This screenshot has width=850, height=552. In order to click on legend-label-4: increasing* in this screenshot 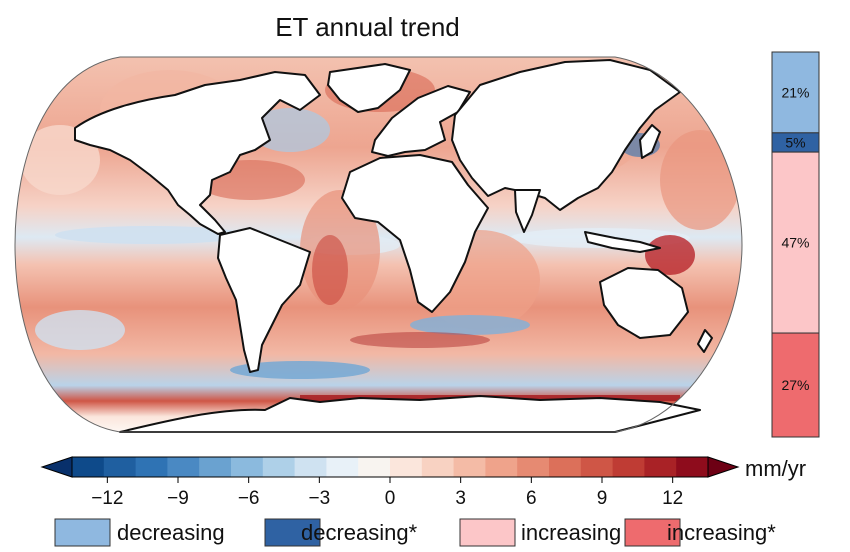, I will do `click(721, 532)`.